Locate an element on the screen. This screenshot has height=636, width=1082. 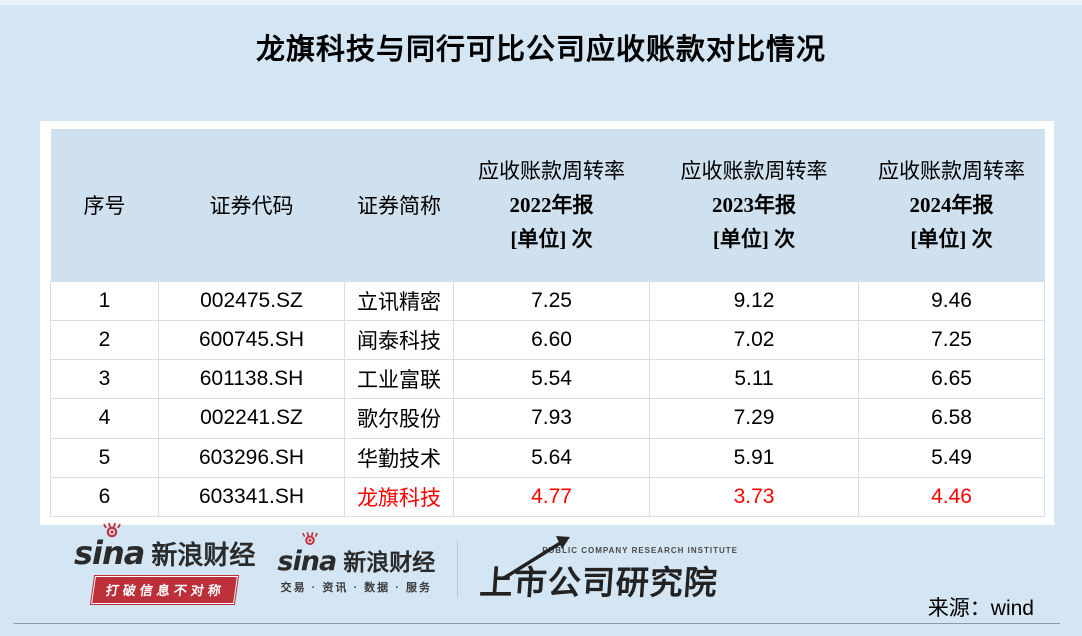
cell-2022: 6.60 is located at coordinates (551, 340).